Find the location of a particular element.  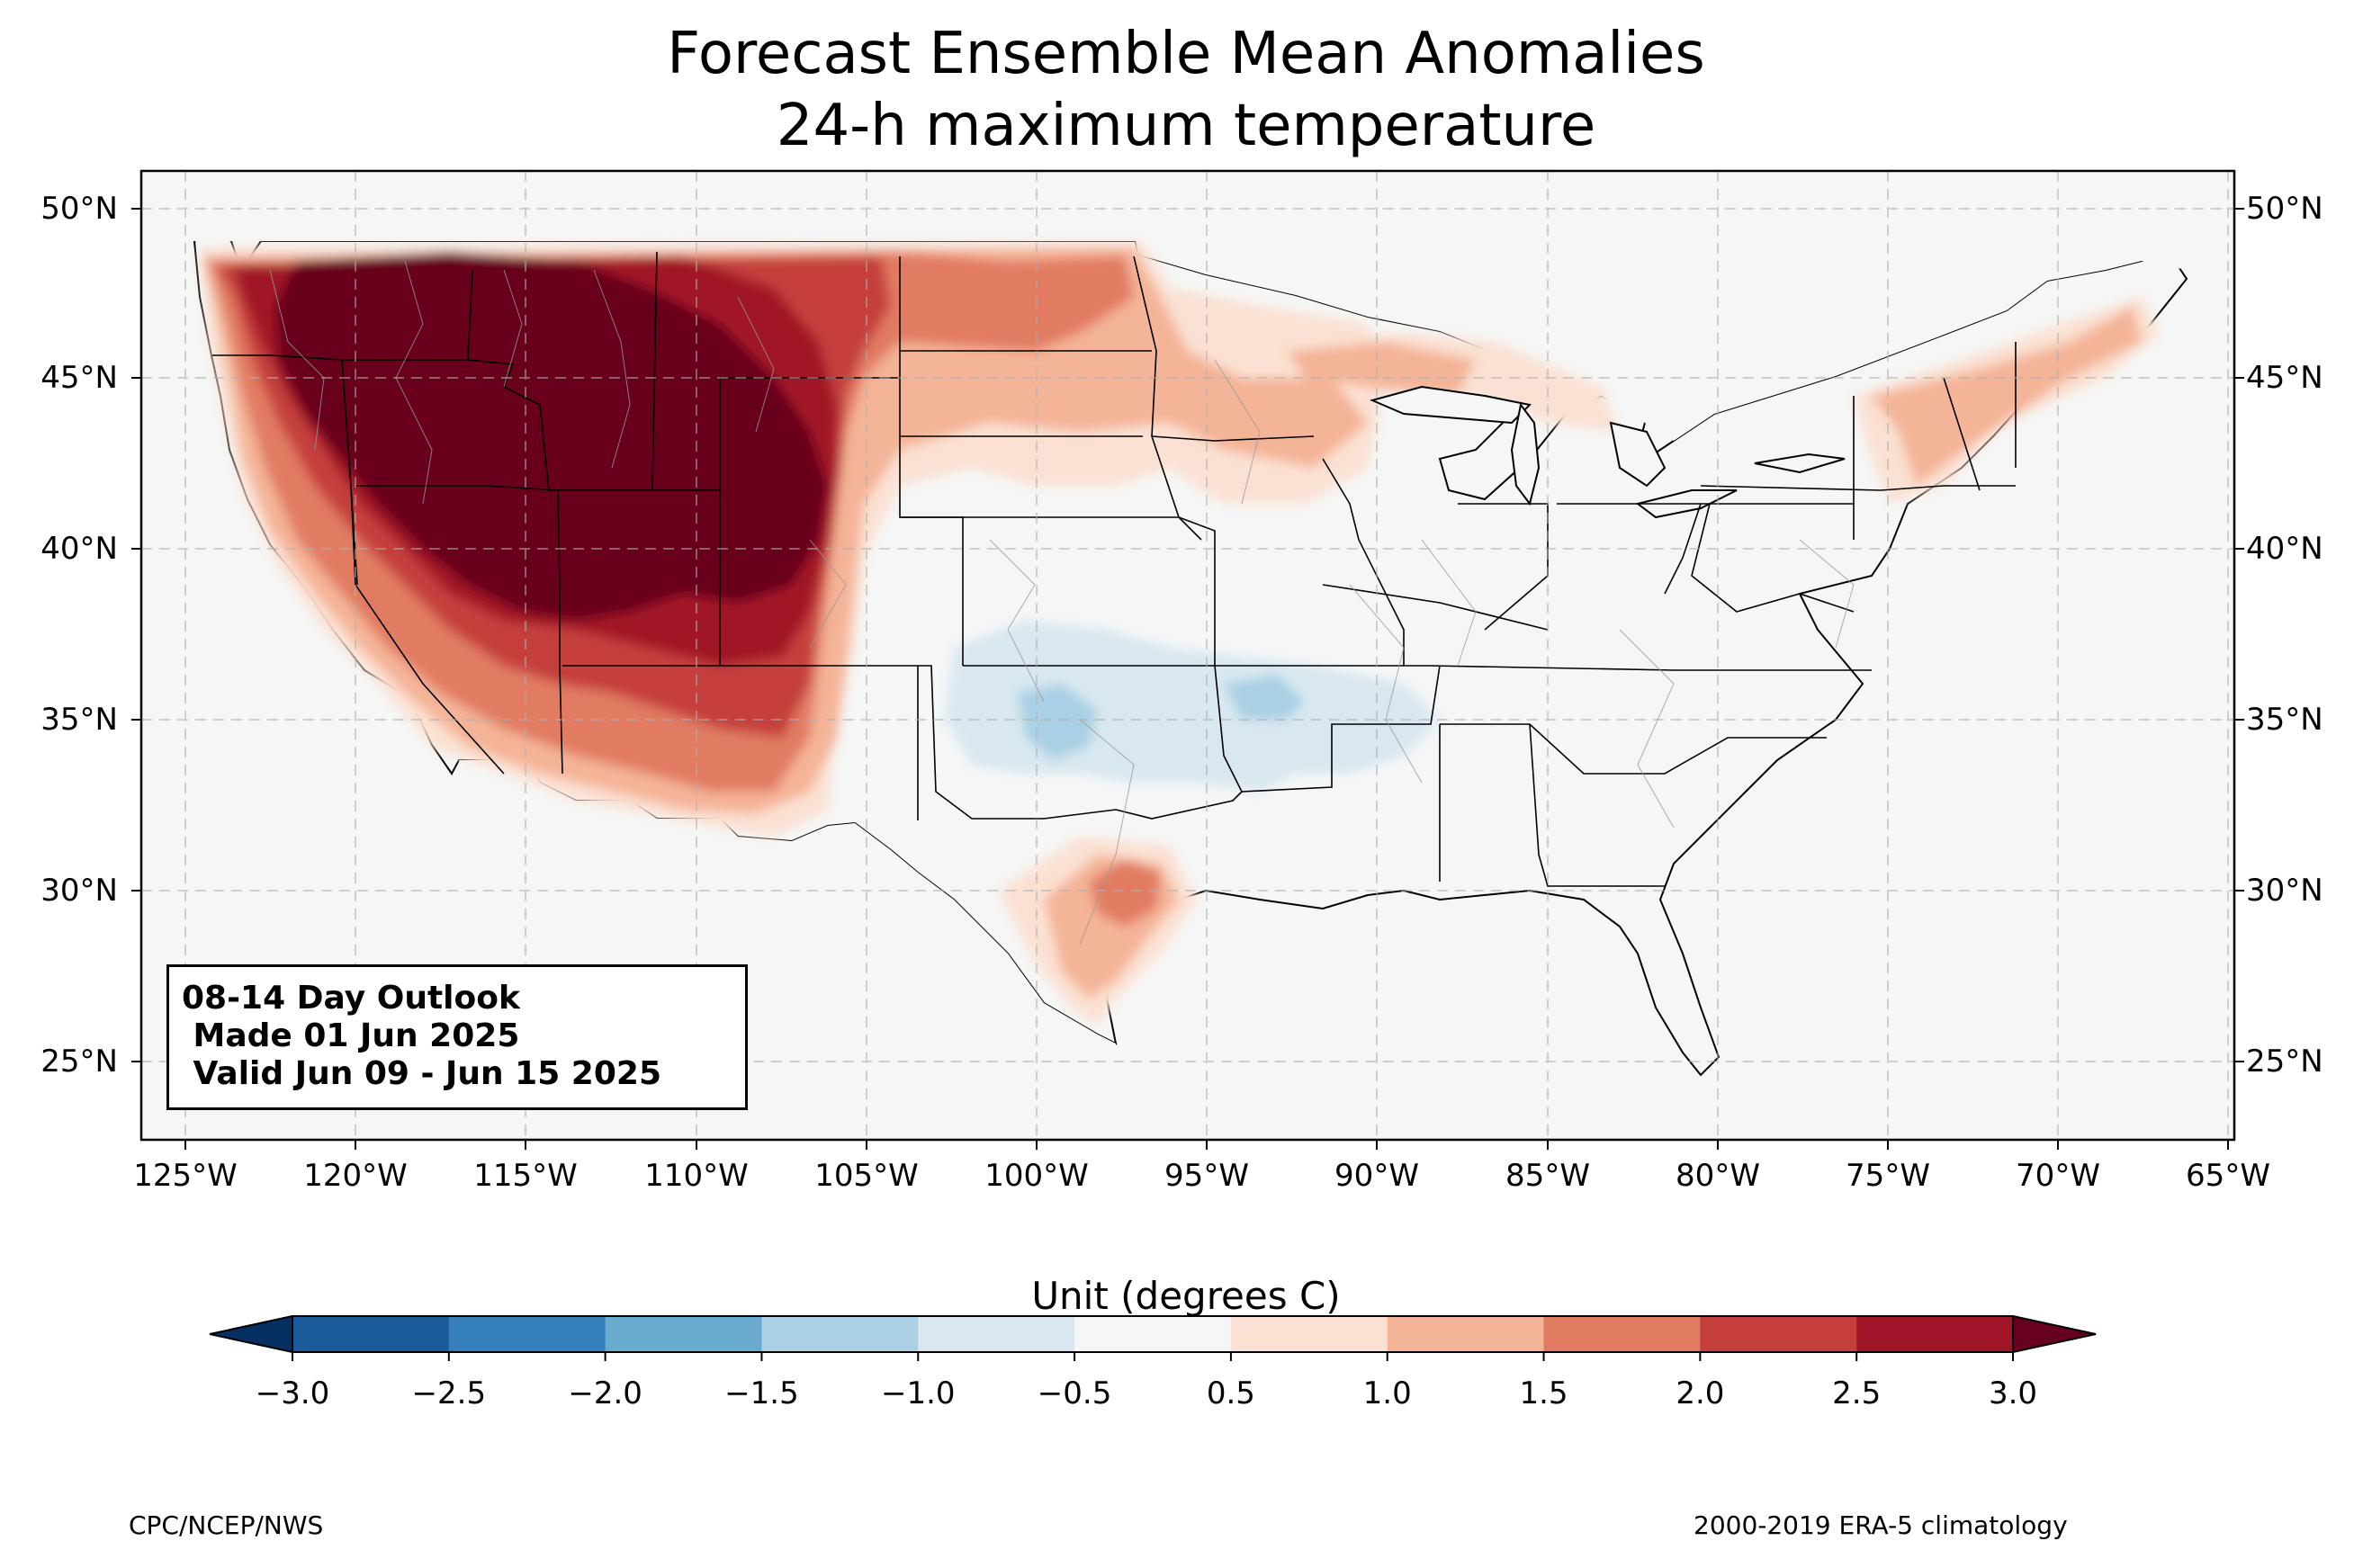

colorbar-tick-label: −2.0 is located at coordinates (605, 1393).